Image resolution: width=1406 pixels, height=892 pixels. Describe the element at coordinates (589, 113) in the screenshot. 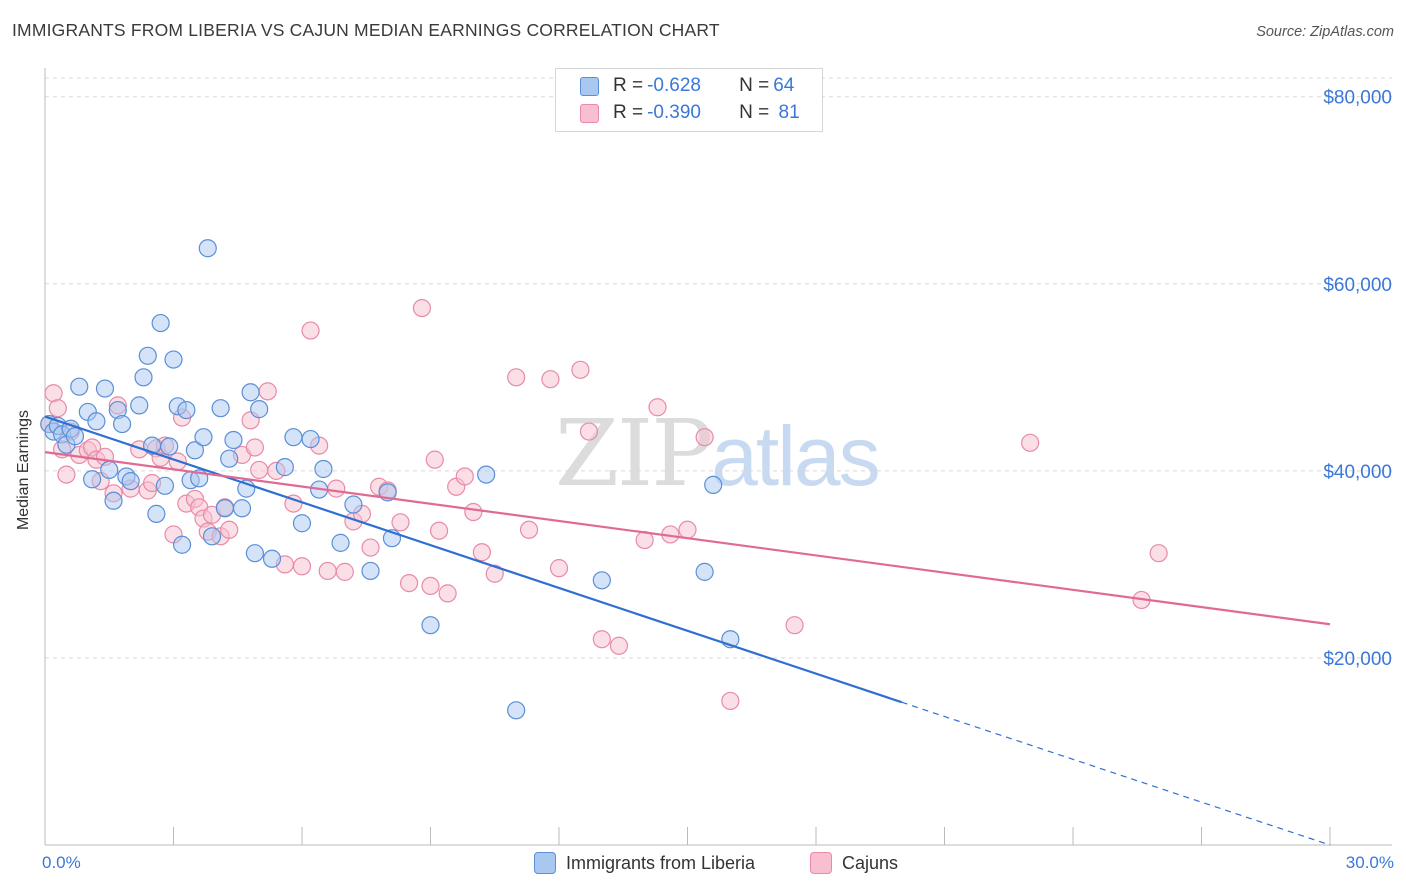

I see `cajun-swatch-icon` at that location.